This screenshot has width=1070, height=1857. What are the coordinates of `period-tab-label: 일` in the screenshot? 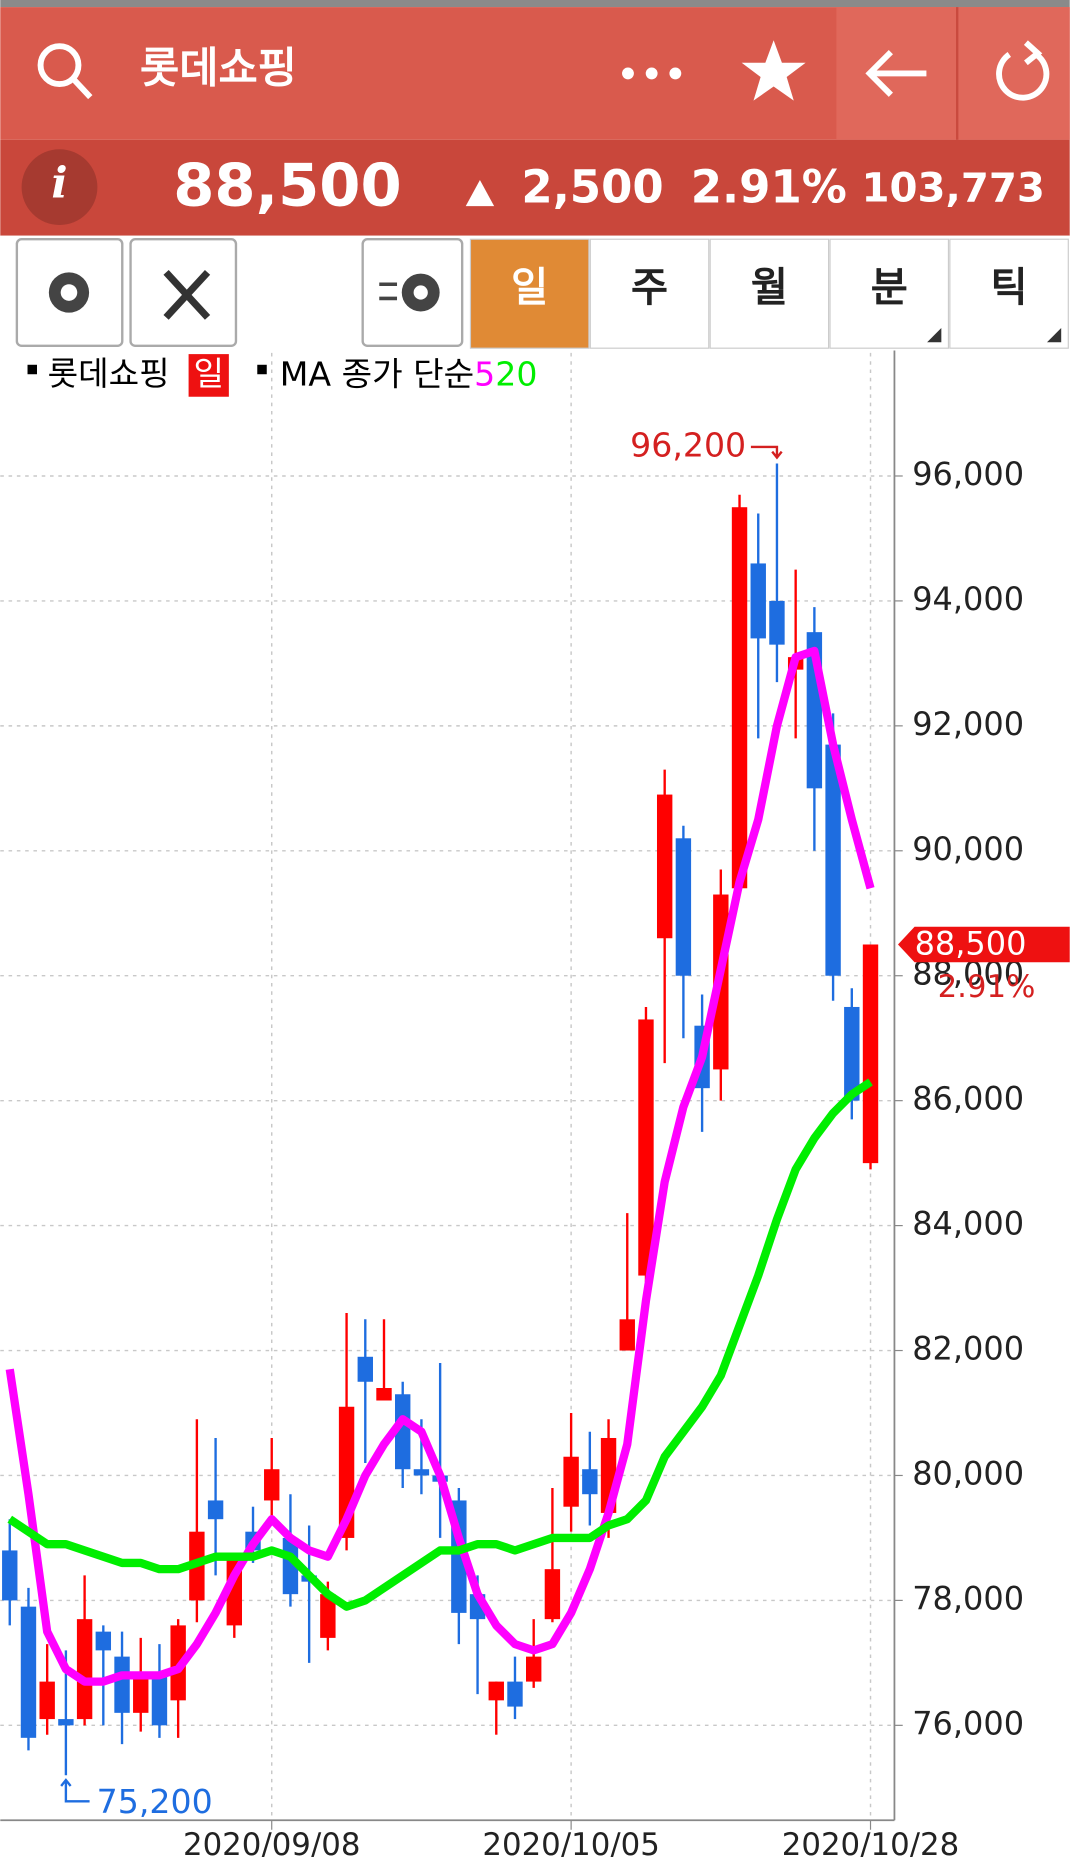 It's located at (529, 288).